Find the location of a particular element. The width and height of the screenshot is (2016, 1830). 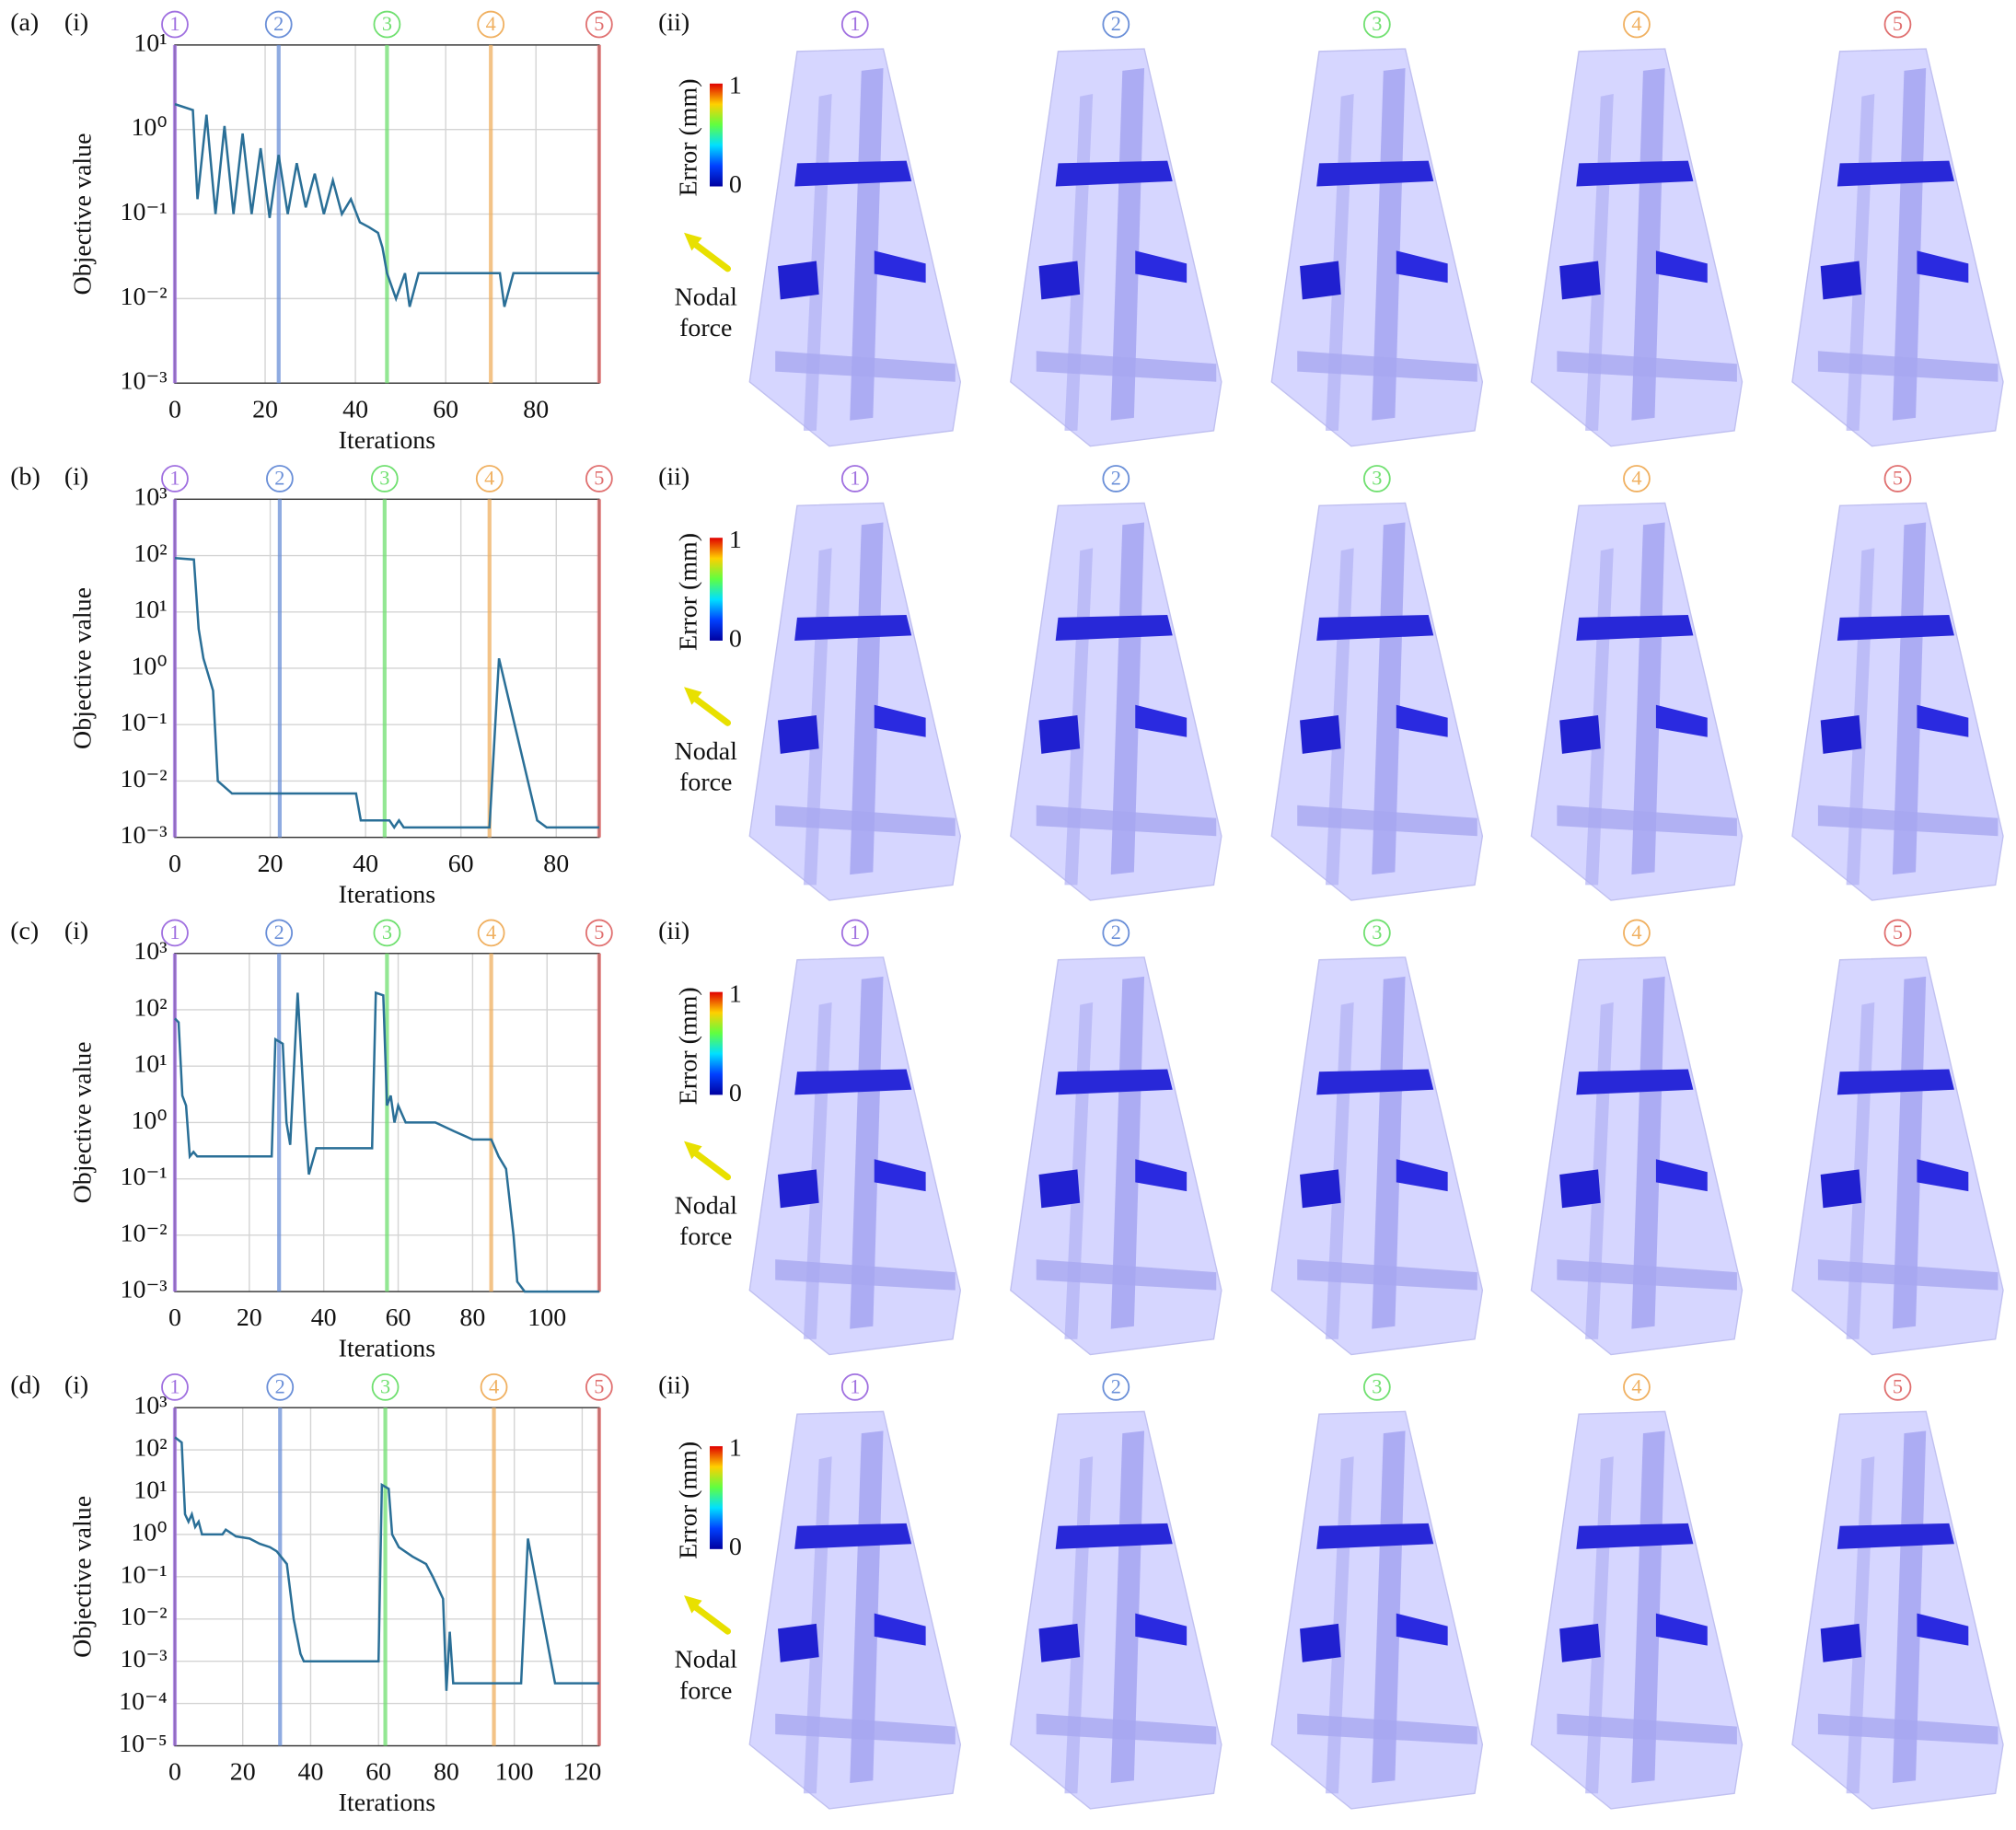

force-arrowhead is located at coordinates (693, 696).